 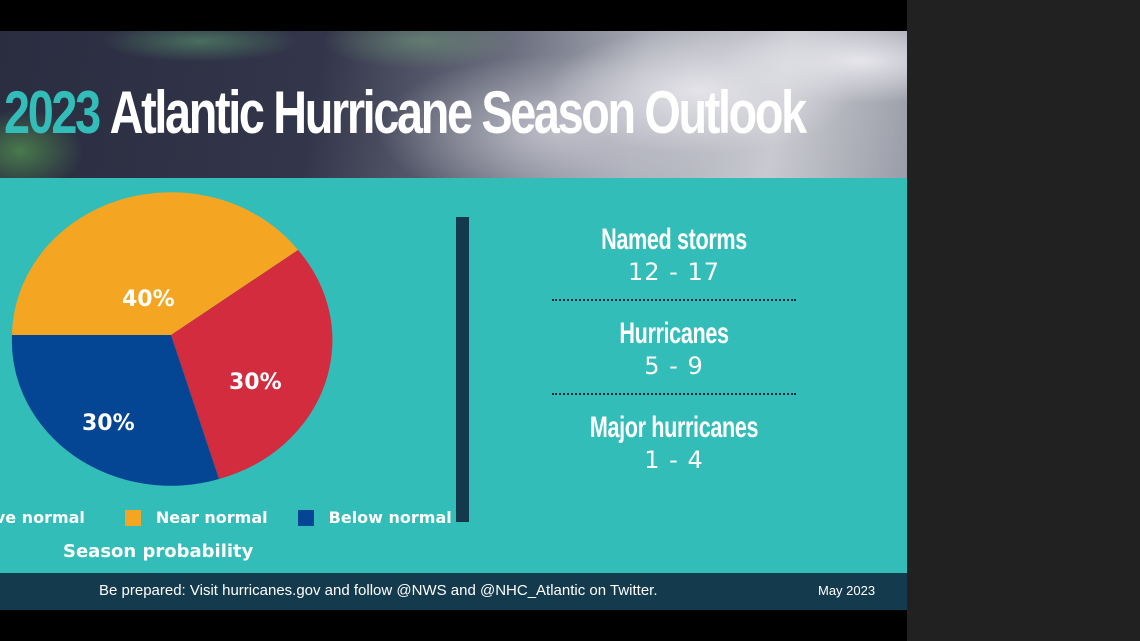 What do you see at coordinates (674, 272) in the screenshot?
I see `stat-value: 12 - 17` at bounding box center [674, 272].